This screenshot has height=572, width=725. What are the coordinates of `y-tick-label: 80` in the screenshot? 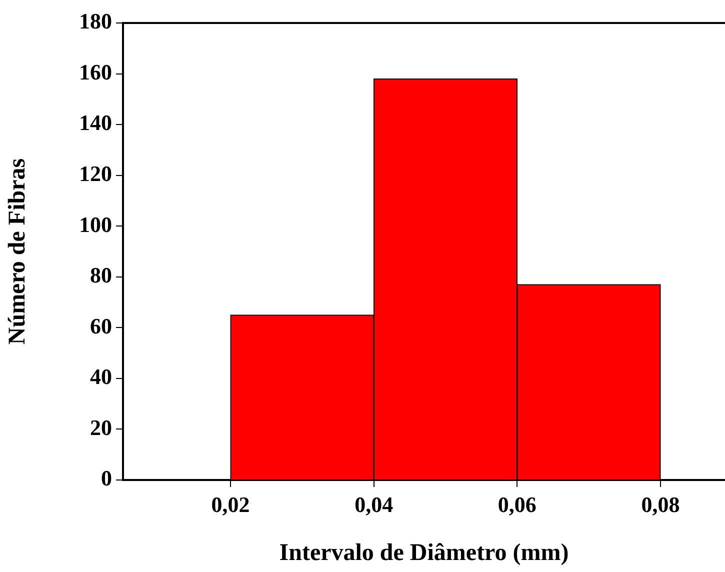 It's located at (101, 275).